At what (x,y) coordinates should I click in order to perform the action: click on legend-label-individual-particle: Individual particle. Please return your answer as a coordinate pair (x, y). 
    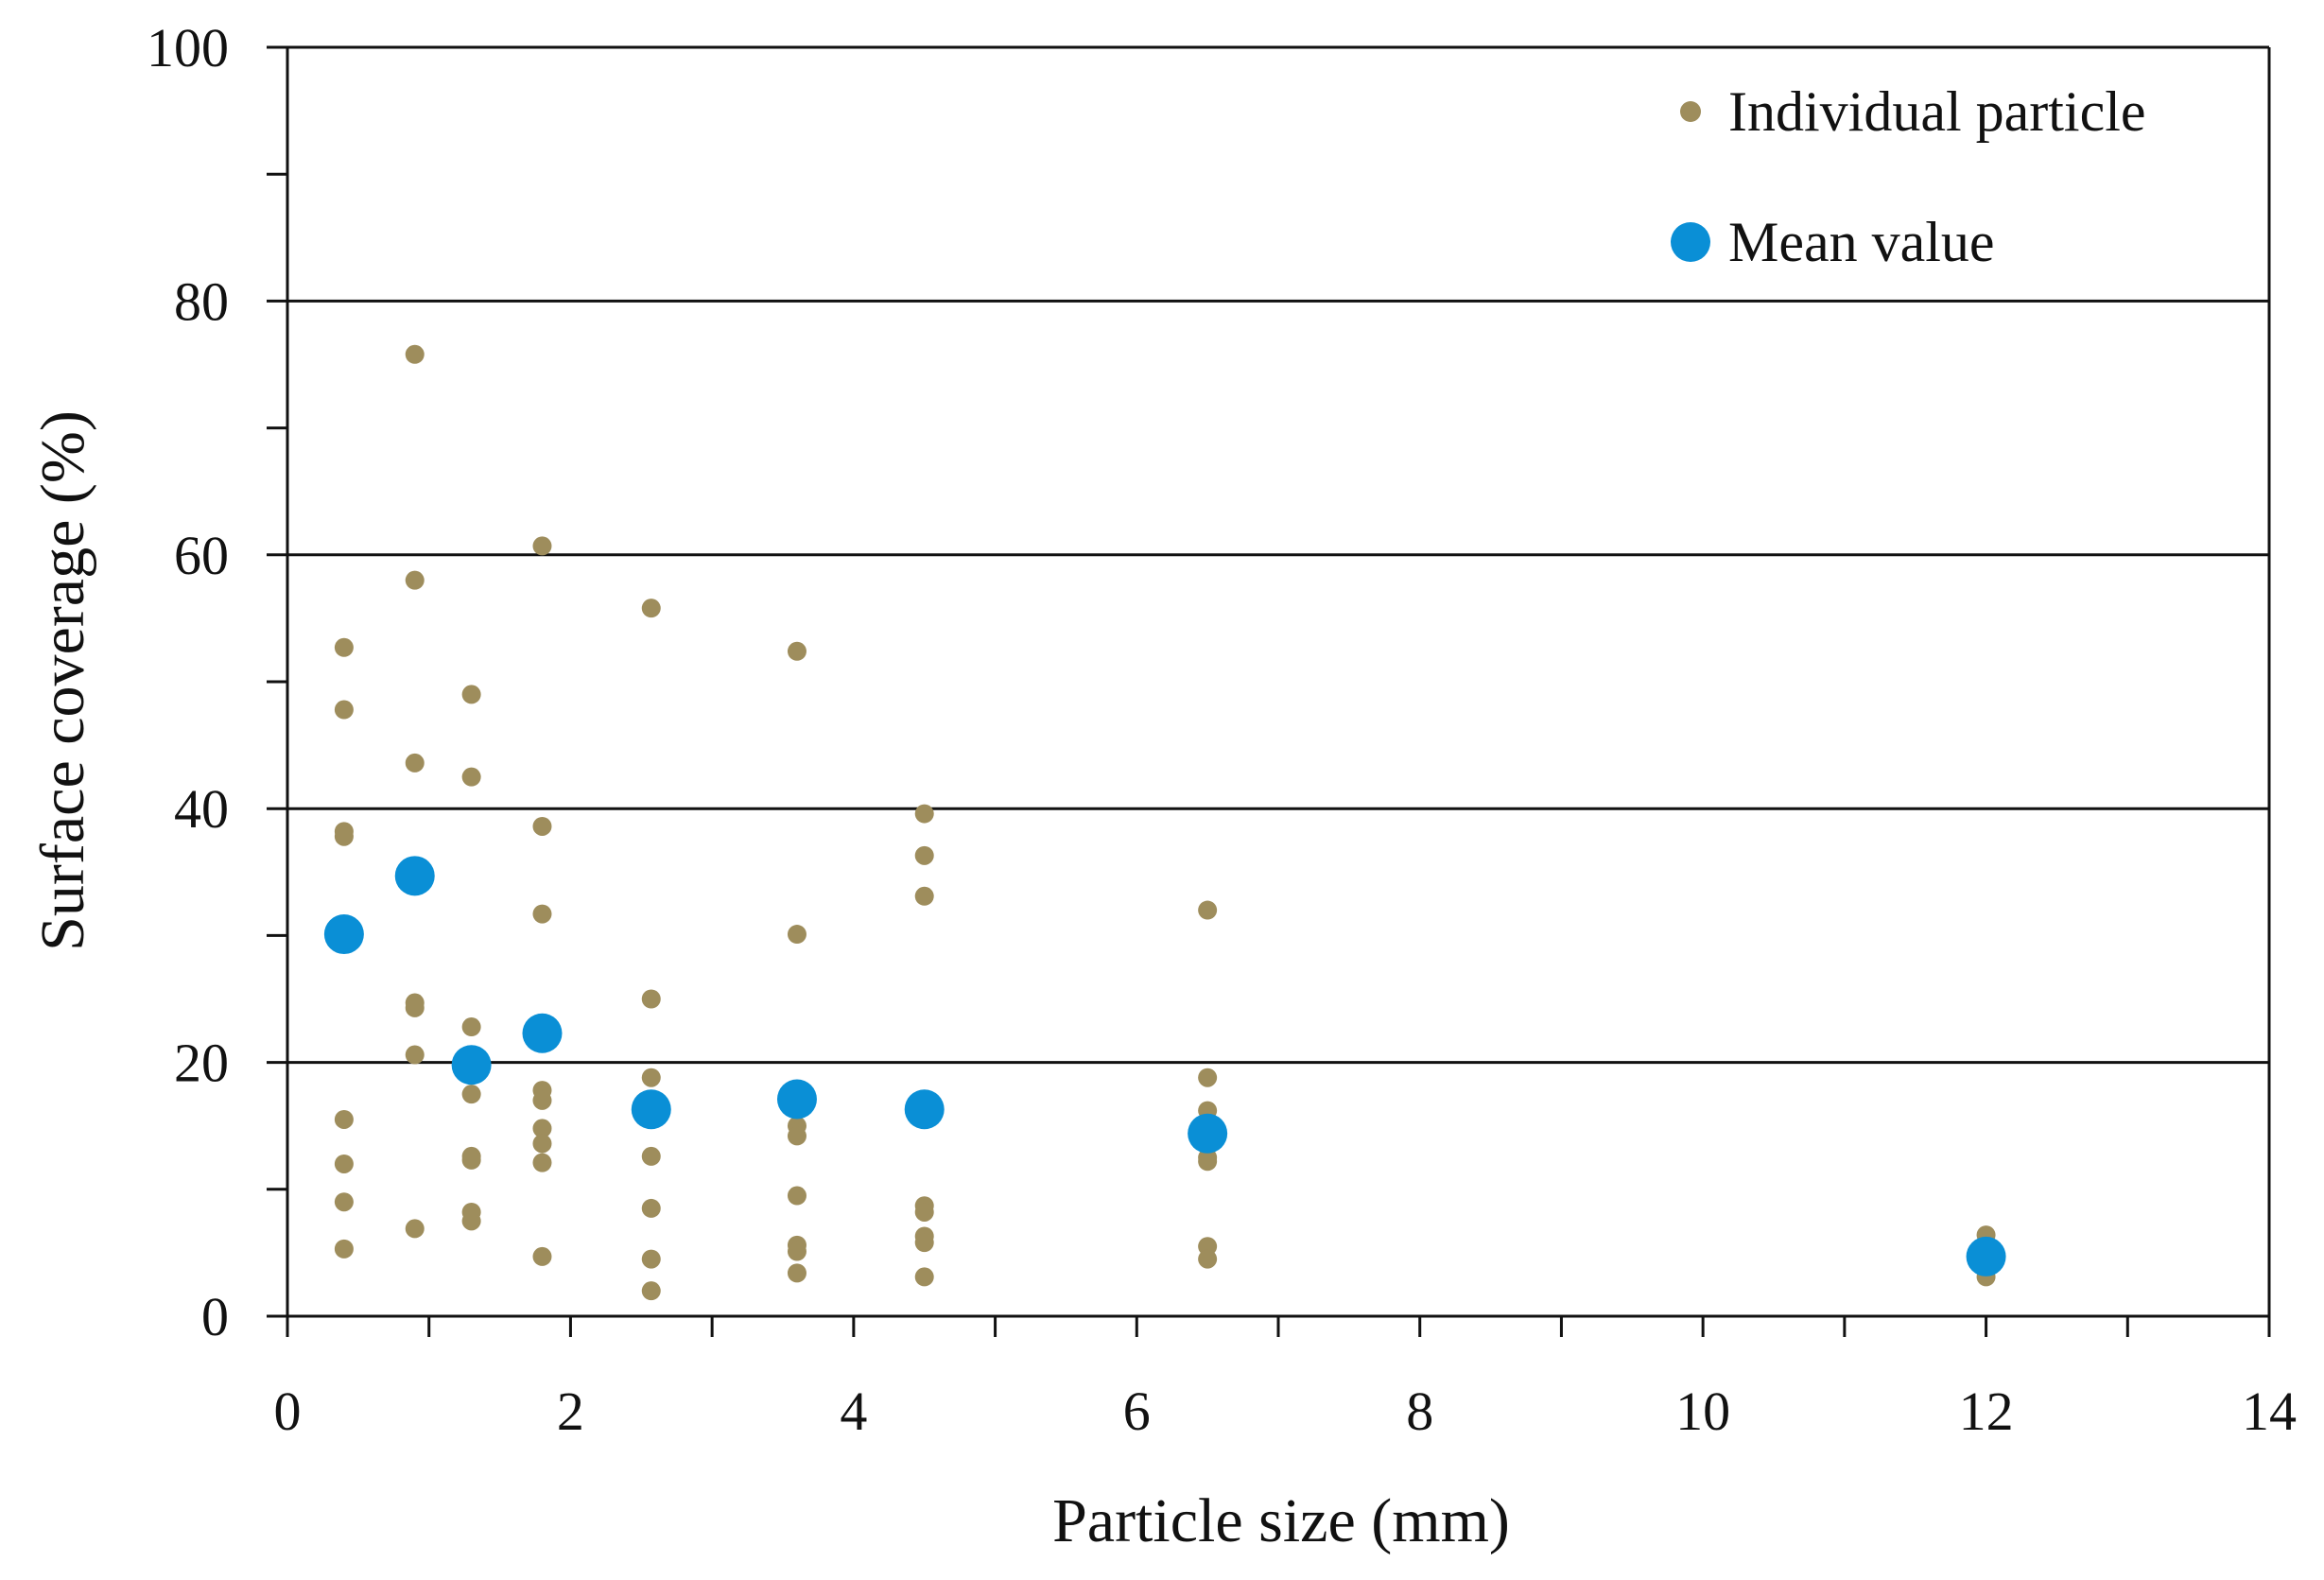
    Looking at the image, I should click on (1937, 111).